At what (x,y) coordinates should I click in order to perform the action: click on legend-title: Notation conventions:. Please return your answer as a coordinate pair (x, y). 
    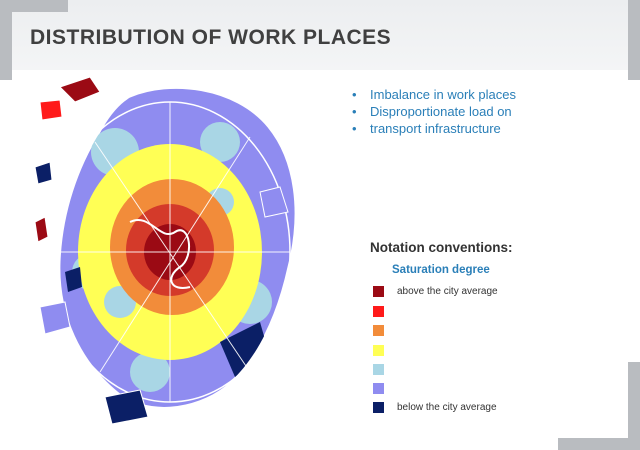
    Looking at the image, I should click on (441, 247).